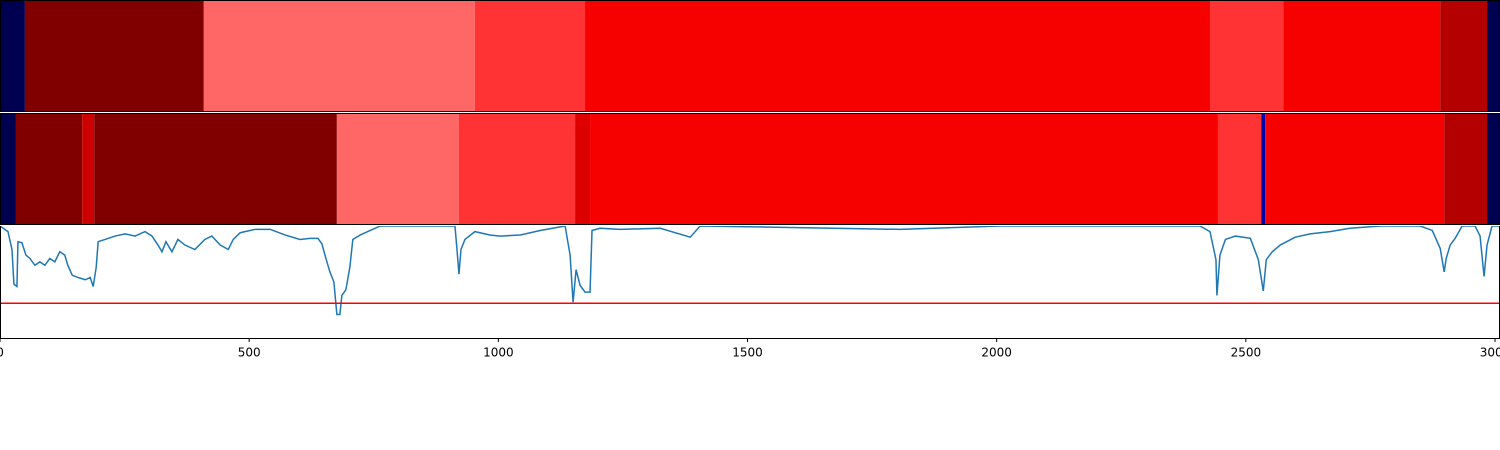 The image size is (1500, 450). I want to click on x-tick-label: 500, so click(249, 353).